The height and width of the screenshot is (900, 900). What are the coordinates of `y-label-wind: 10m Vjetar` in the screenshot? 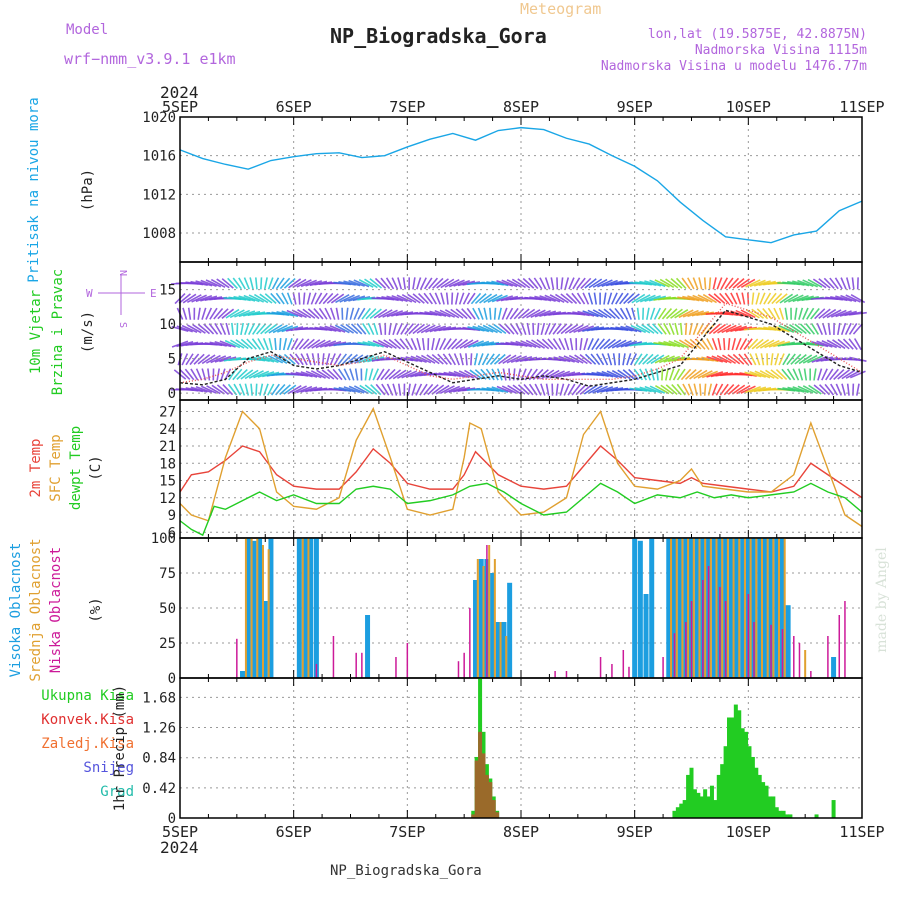 It's located at (36, 332).